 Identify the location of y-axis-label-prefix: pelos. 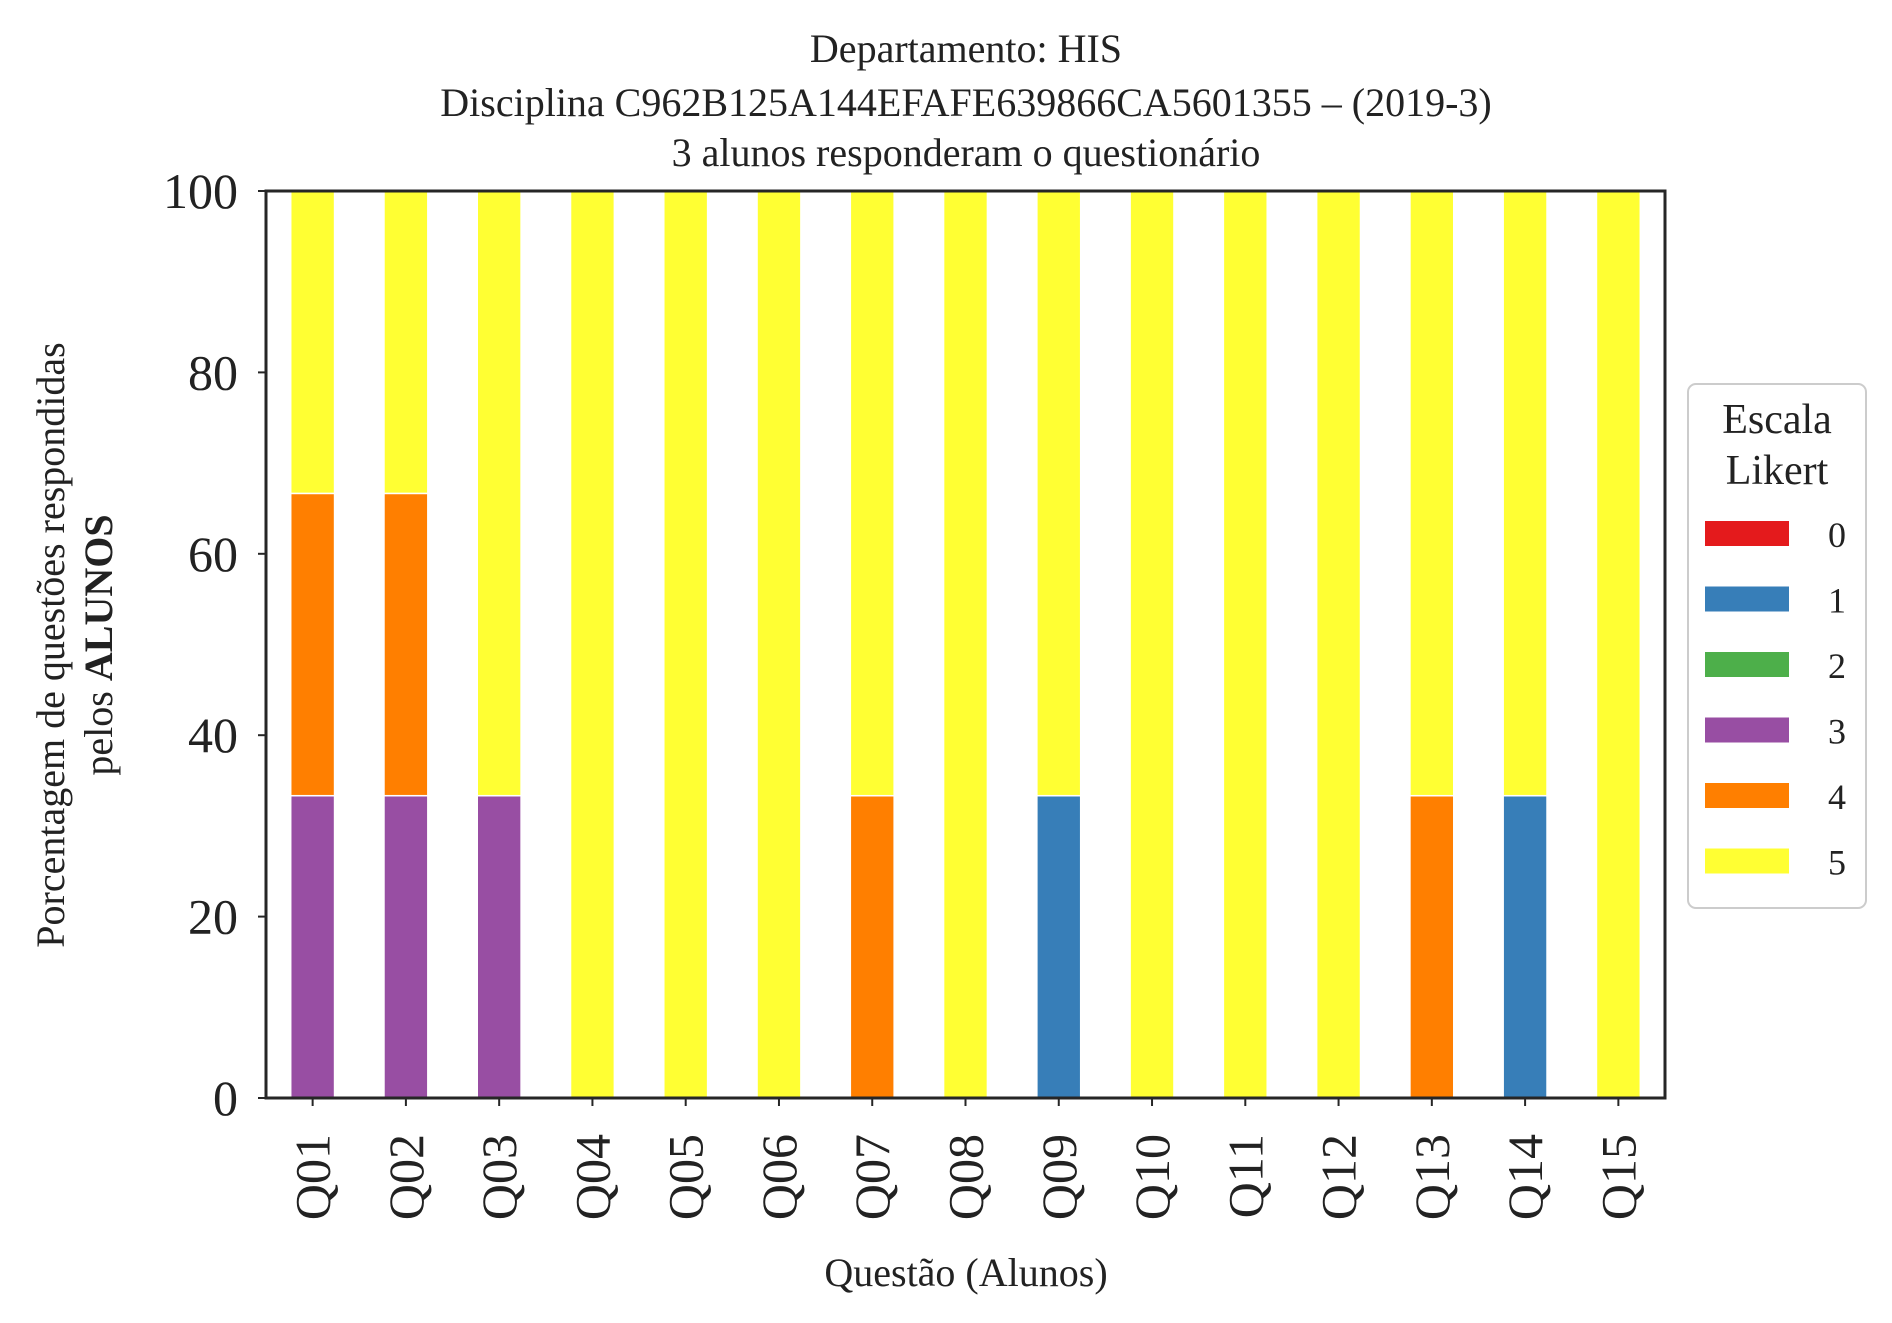
(98, 728).